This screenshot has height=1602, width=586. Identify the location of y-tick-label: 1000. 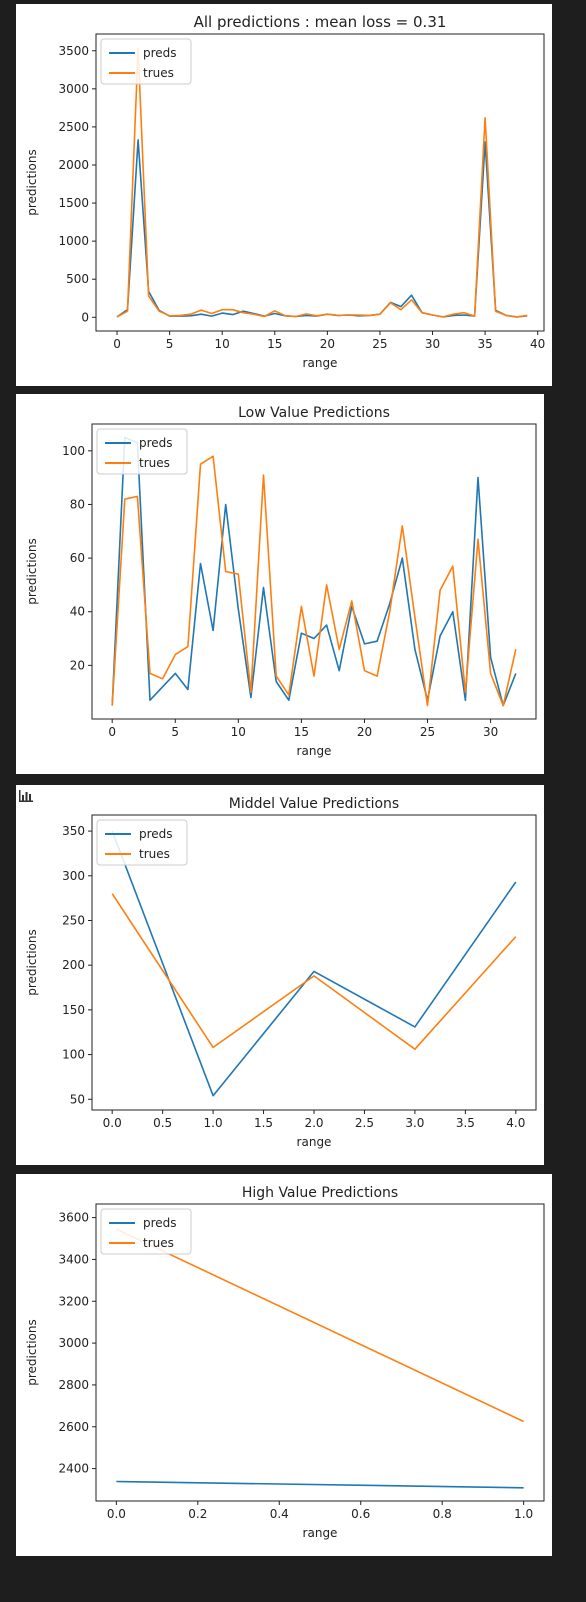
(73, 241).